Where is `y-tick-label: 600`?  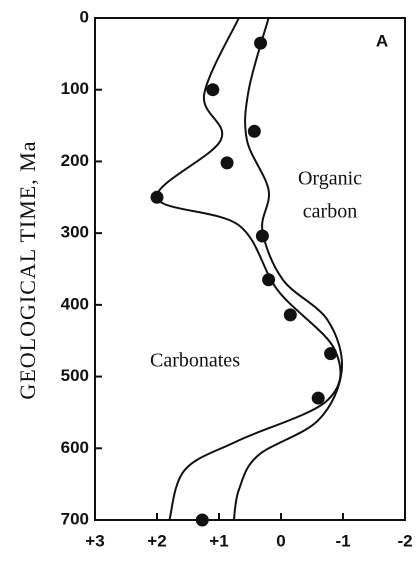
y-tick-label: 600 is located at coordinates (75, 447).